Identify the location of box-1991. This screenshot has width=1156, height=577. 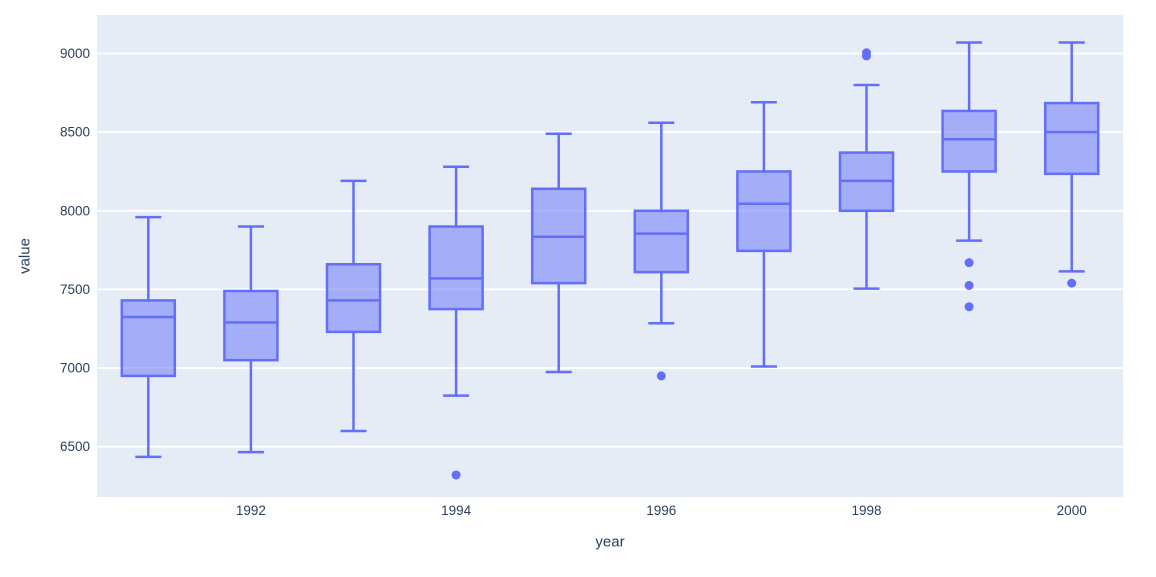
(148, 337).